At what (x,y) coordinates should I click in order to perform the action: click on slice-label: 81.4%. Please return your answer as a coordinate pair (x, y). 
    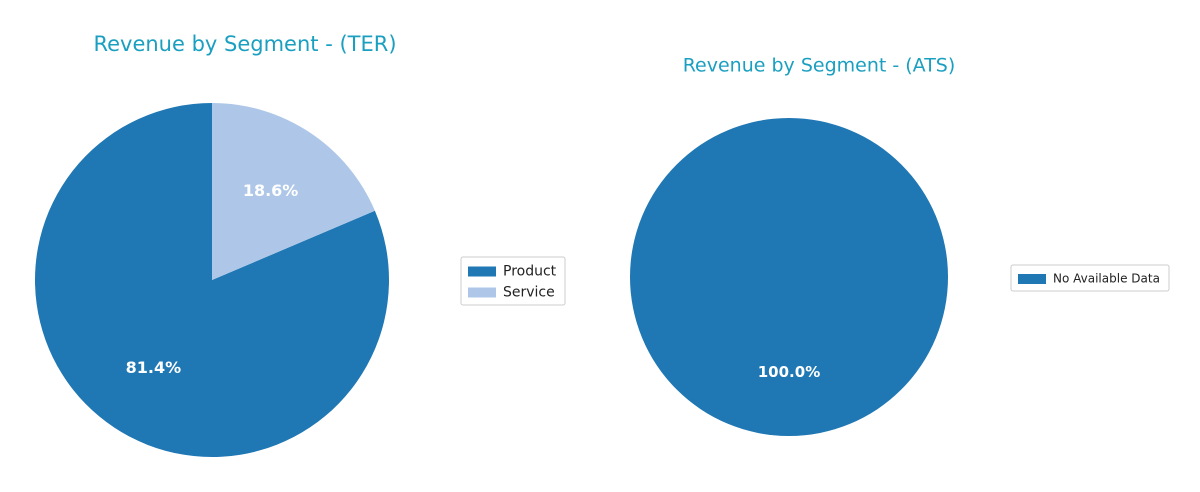
    Looking at the image, I should click on (154, 367).